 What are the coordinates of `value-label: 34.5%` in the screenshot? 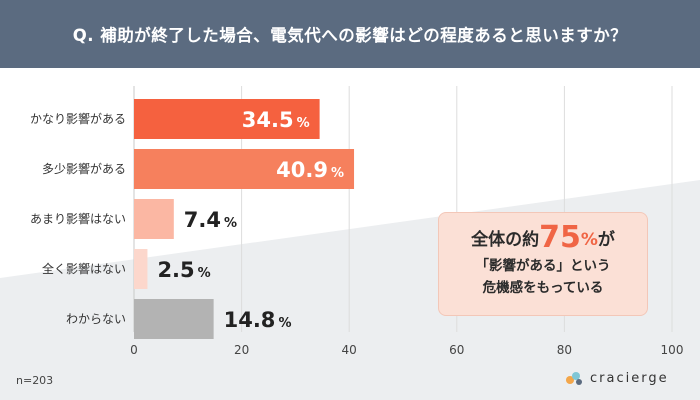 It's located at (276, 120).